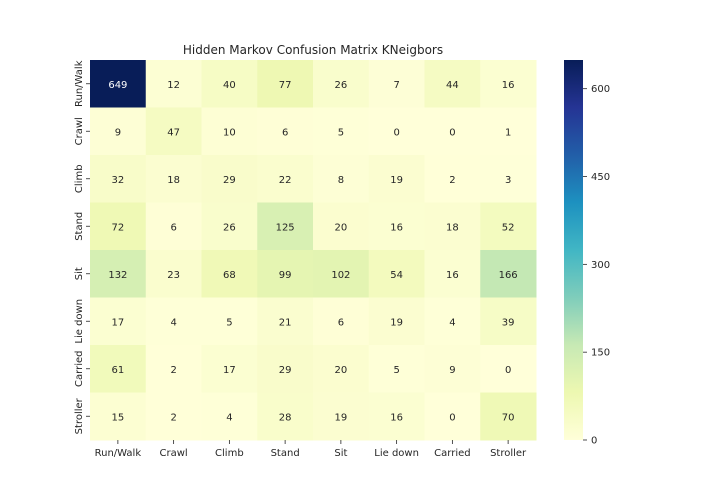 This screenshot has height=504, width=720. Describe the element at coordinates (508, 132) in the screenshot. I see `cell-value-label: 1` at that location.